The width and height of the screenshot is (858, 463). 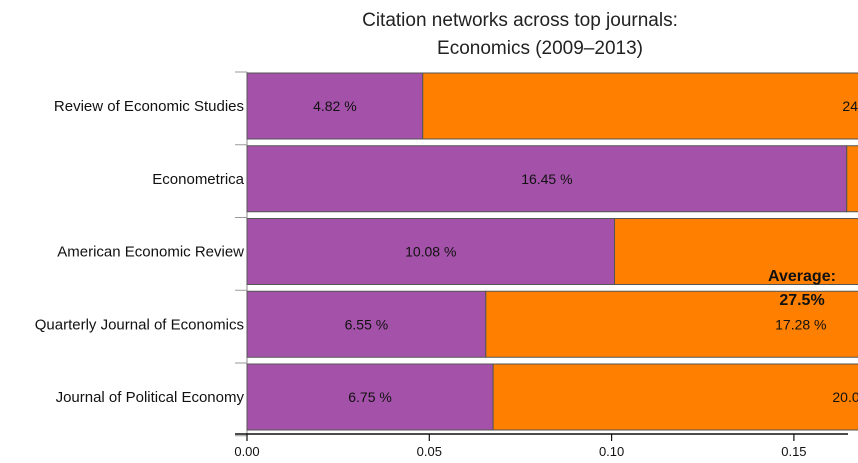 What do you see at coordinates (793, 451) in the screenshot?
I see `x-tick-label: 0.15` at bounding box center [793, 451].